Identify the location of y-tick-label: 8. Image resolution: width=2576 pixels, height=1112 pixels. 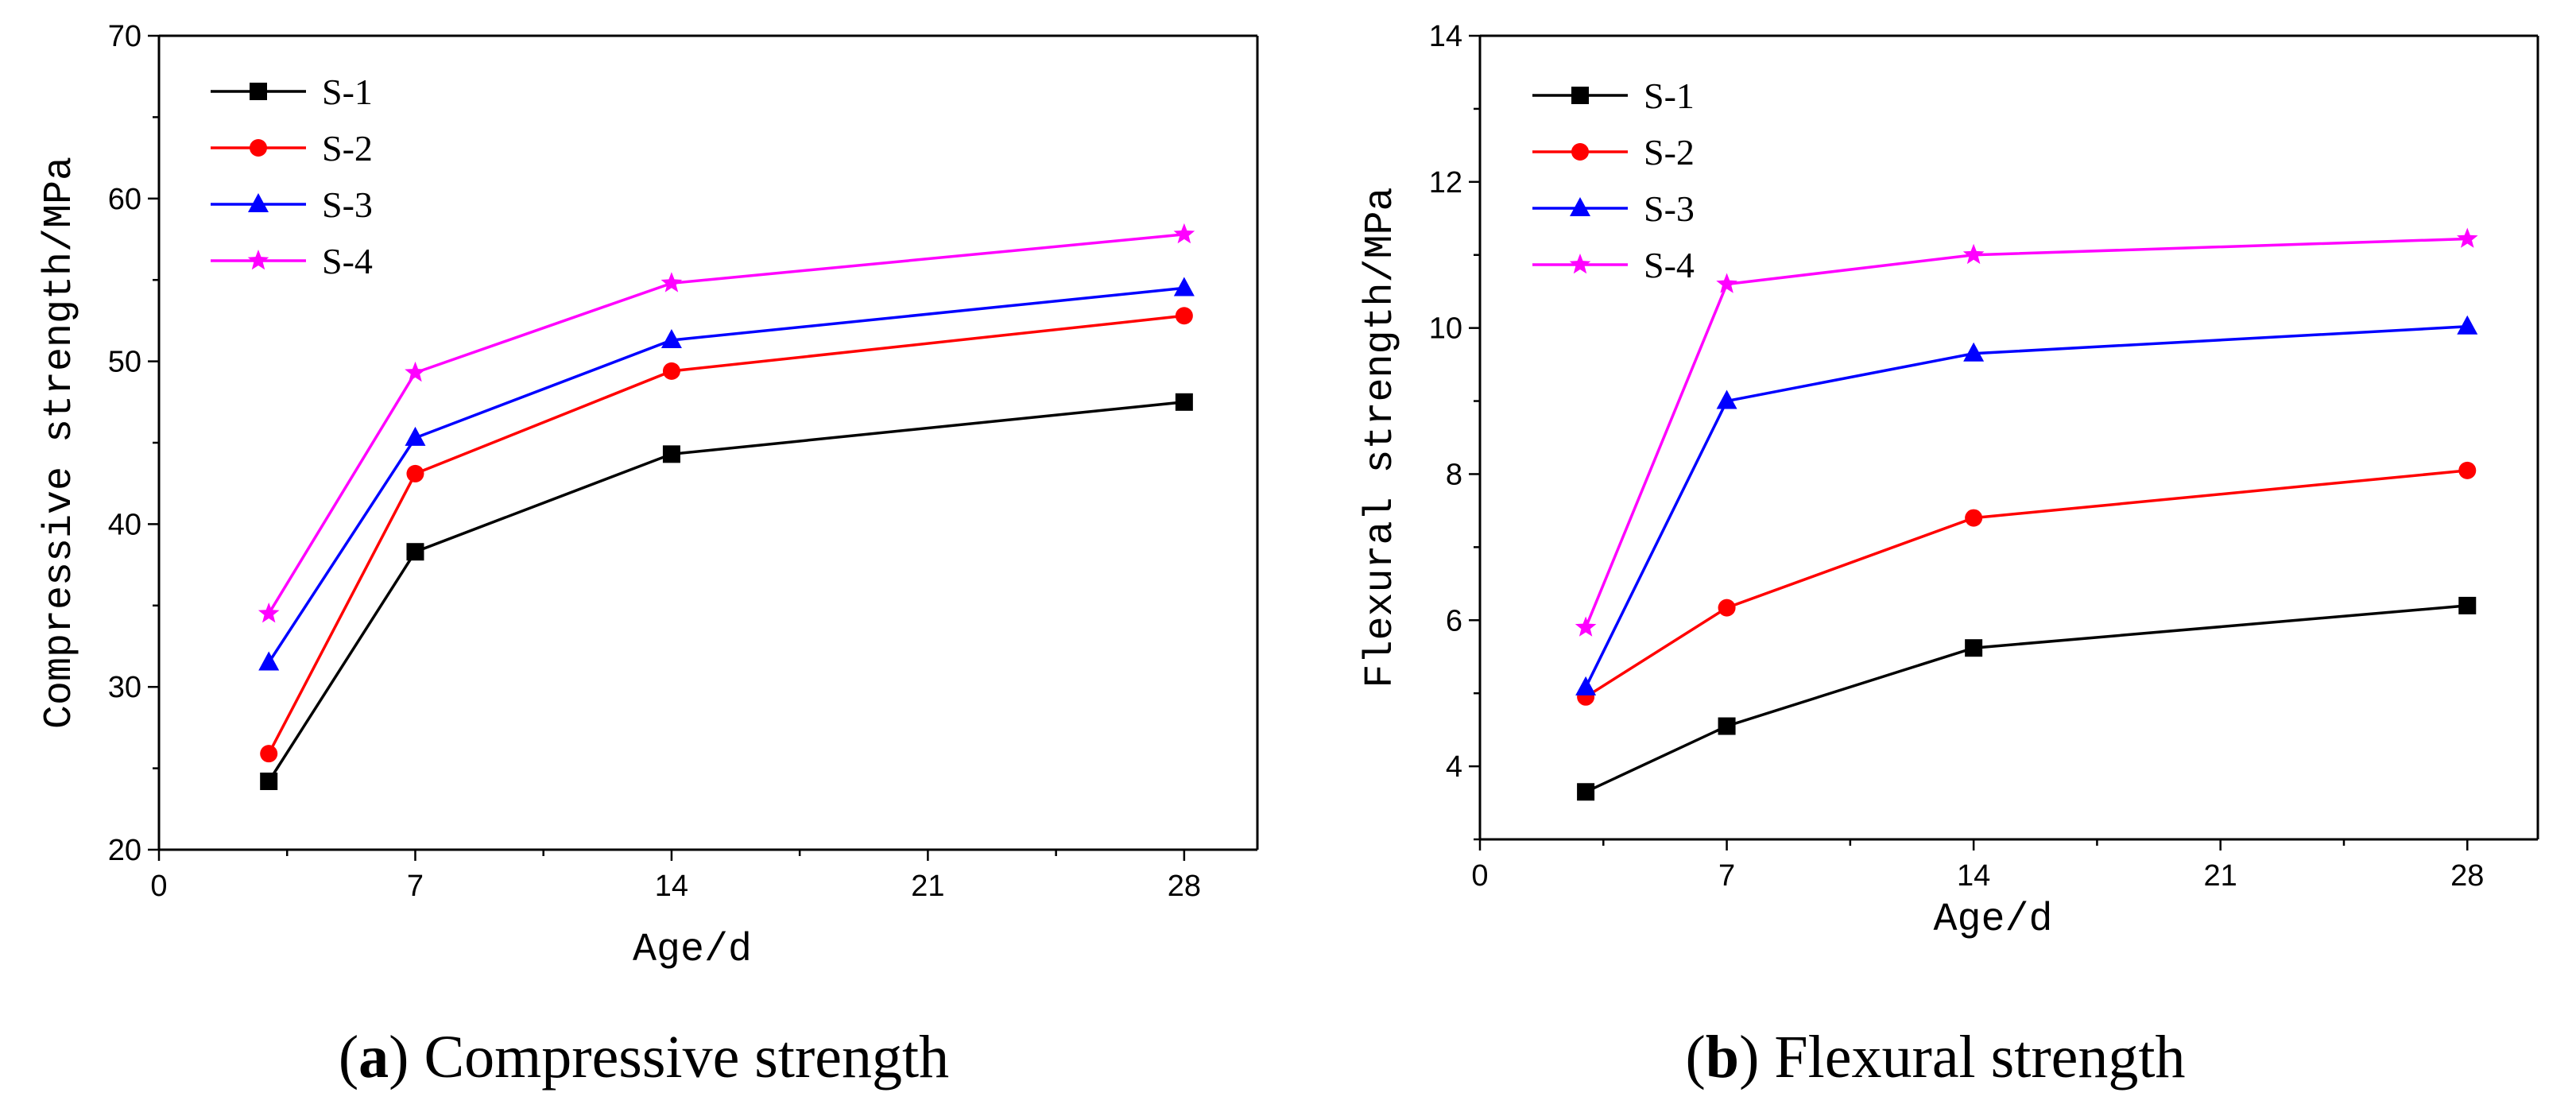
(1454, 475).